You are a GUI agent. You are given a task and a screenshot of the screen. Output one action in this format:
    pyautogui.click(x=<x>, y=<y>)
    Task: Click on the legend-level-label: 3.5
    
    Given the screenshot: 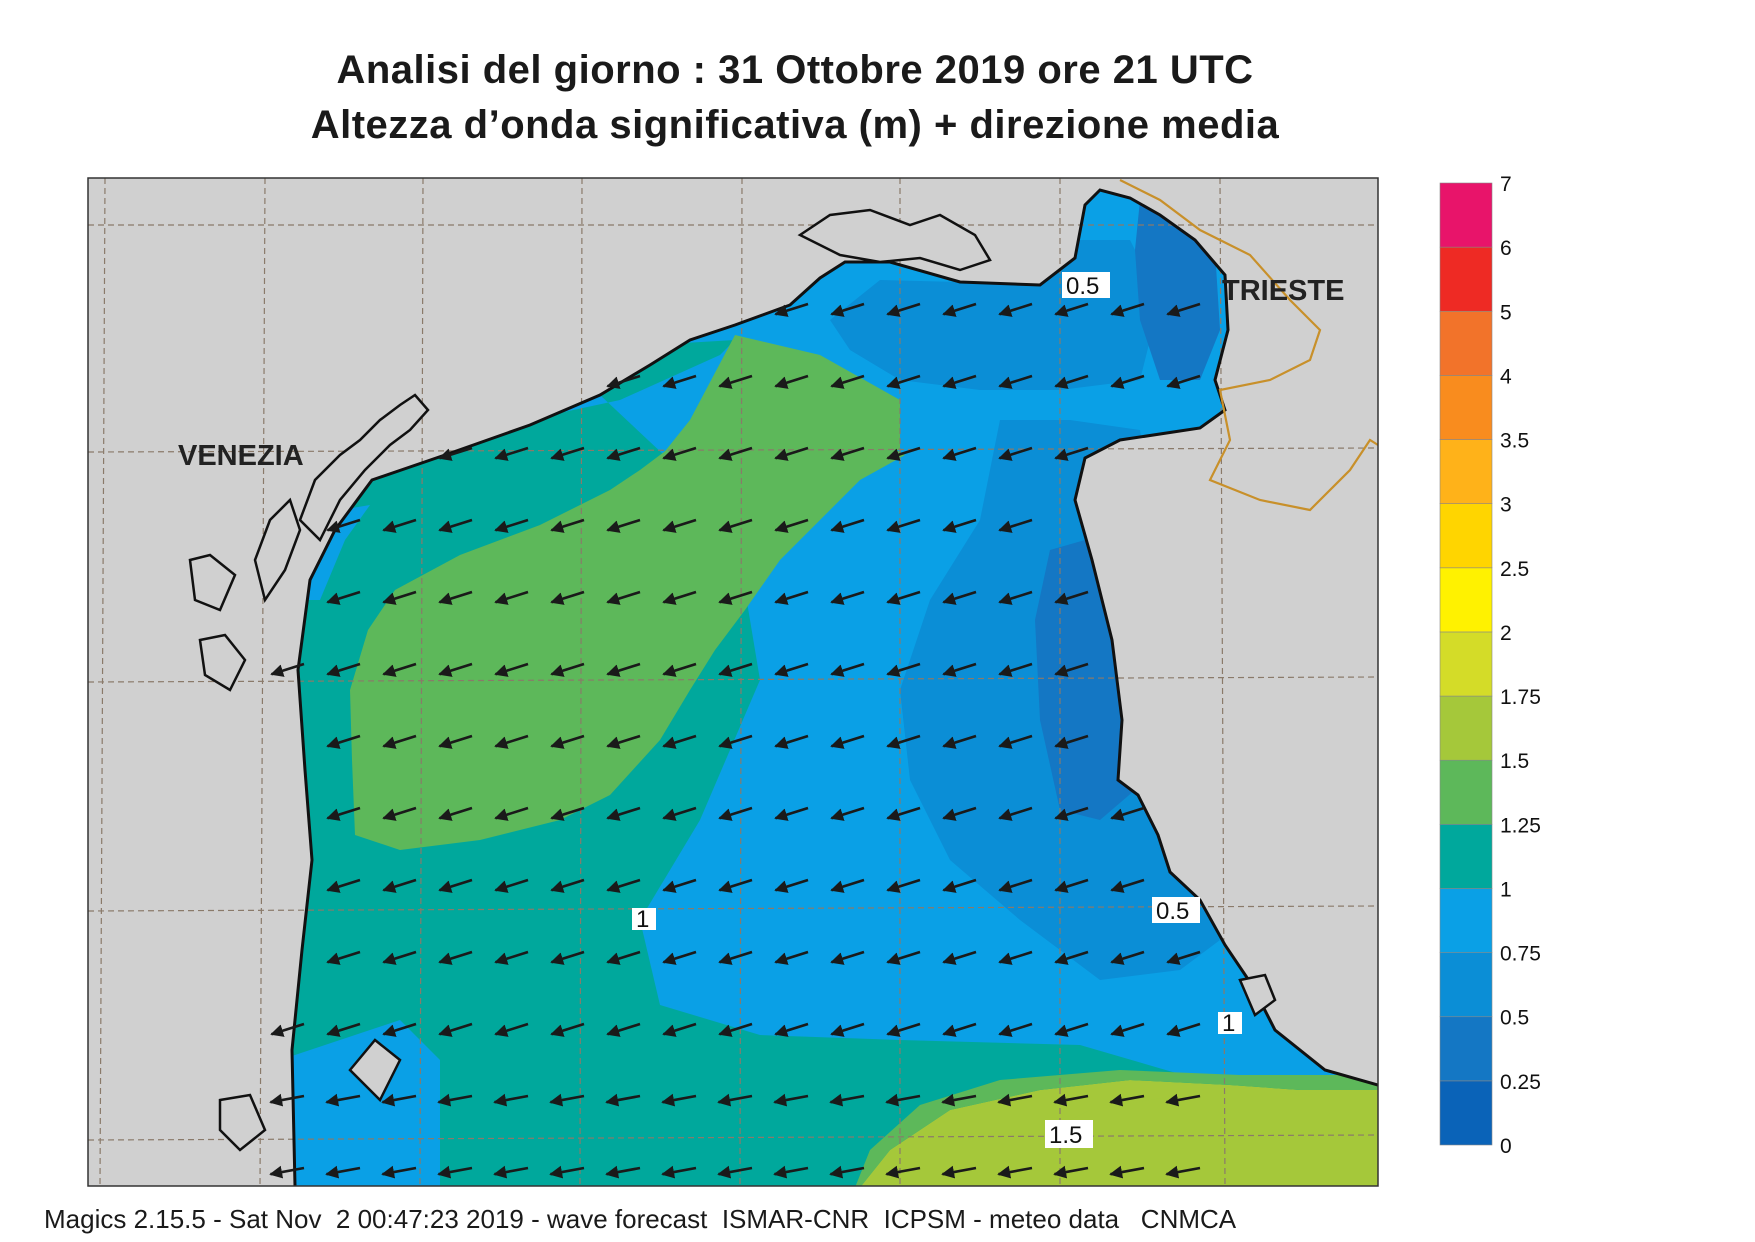 What is the action you would take?
    pyautogui.click(x=1514, y=441)
    